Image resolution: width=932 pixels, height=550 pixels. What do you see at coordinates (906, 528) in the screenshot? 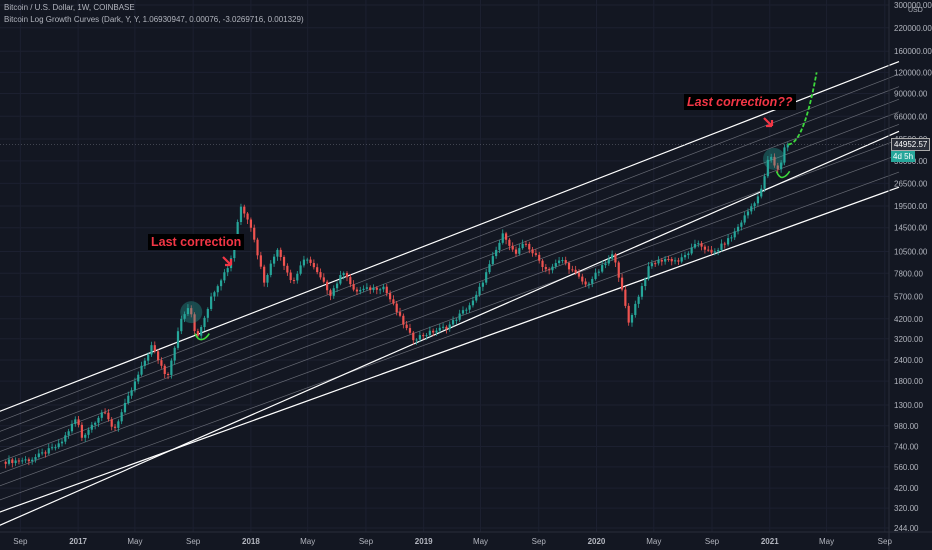
I see `y-tick-label: 244.00` at bounding box center [906, 528].